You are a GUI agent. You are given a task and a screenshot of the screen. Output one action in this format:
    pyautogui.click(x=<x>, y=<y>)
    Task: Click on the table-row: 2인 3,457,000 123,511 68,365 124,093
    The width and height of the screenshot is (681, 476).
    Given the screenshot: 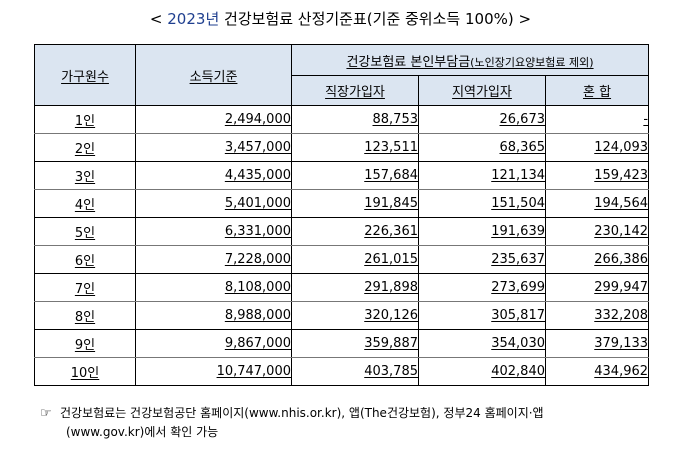 What is the action you would take?
    pyautogui.click(x=342, y=147)
    